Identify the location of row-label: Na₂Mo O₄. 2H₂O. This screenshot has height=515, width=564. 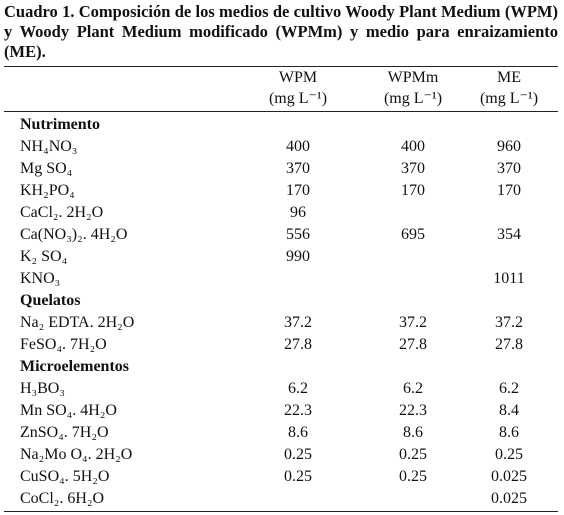
(76, 454).